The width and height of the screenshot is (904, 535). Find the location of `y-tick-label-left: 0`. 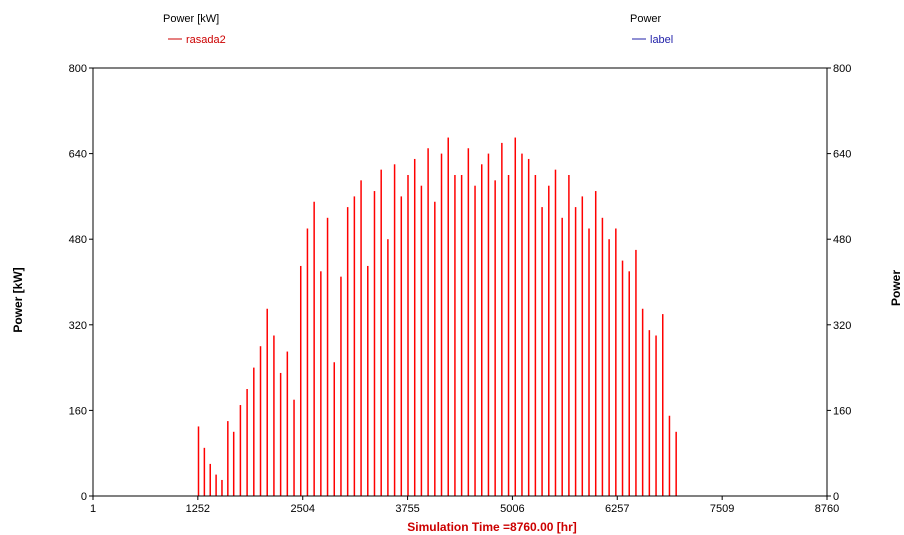

y-tick-label-left: 0 is located at coordinates (84, 497).